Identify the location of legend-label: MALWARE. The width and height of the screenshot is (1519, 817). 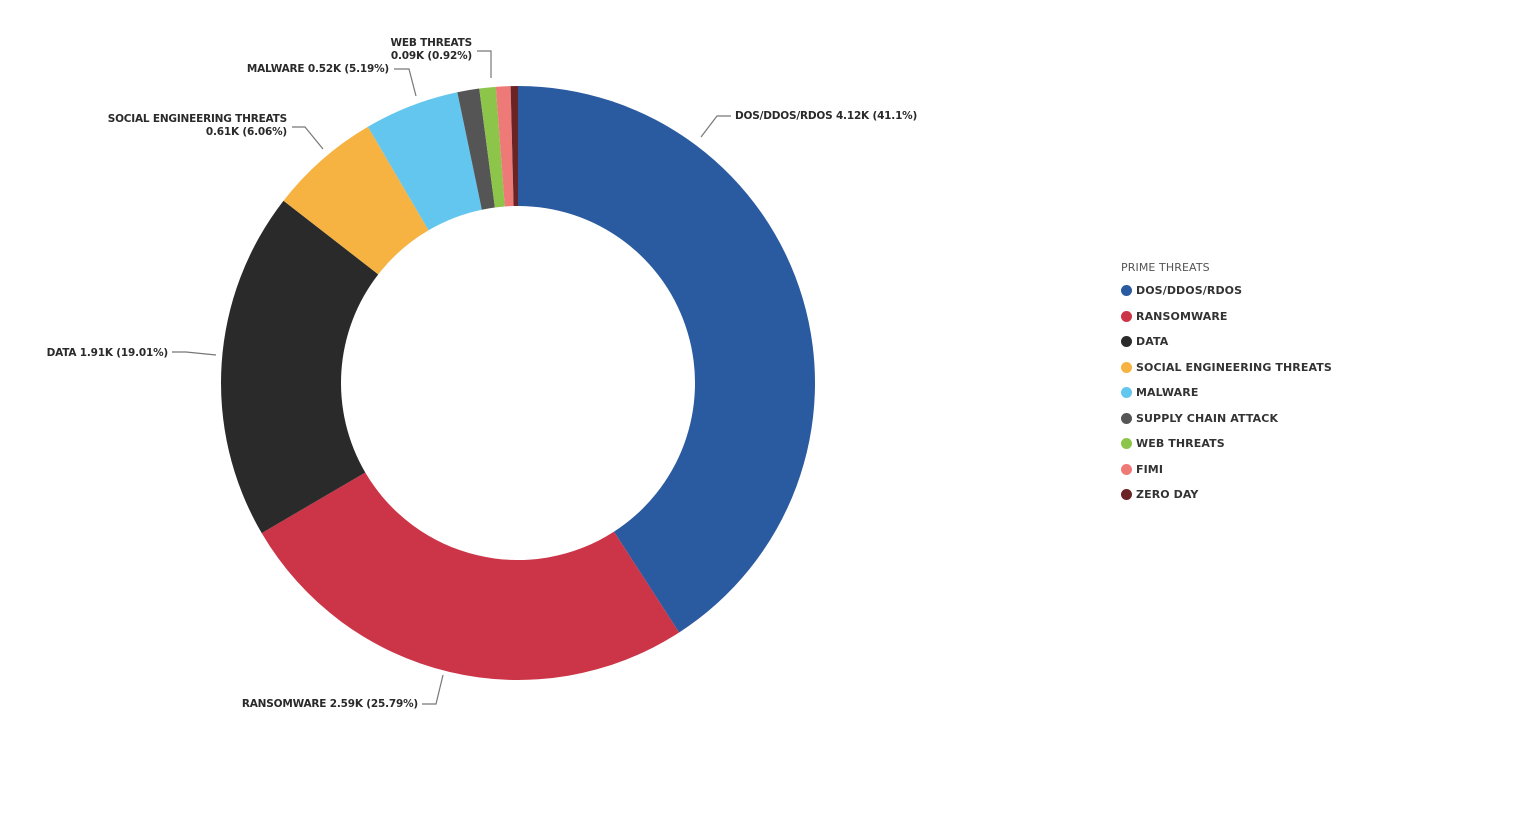
(1167, 393).